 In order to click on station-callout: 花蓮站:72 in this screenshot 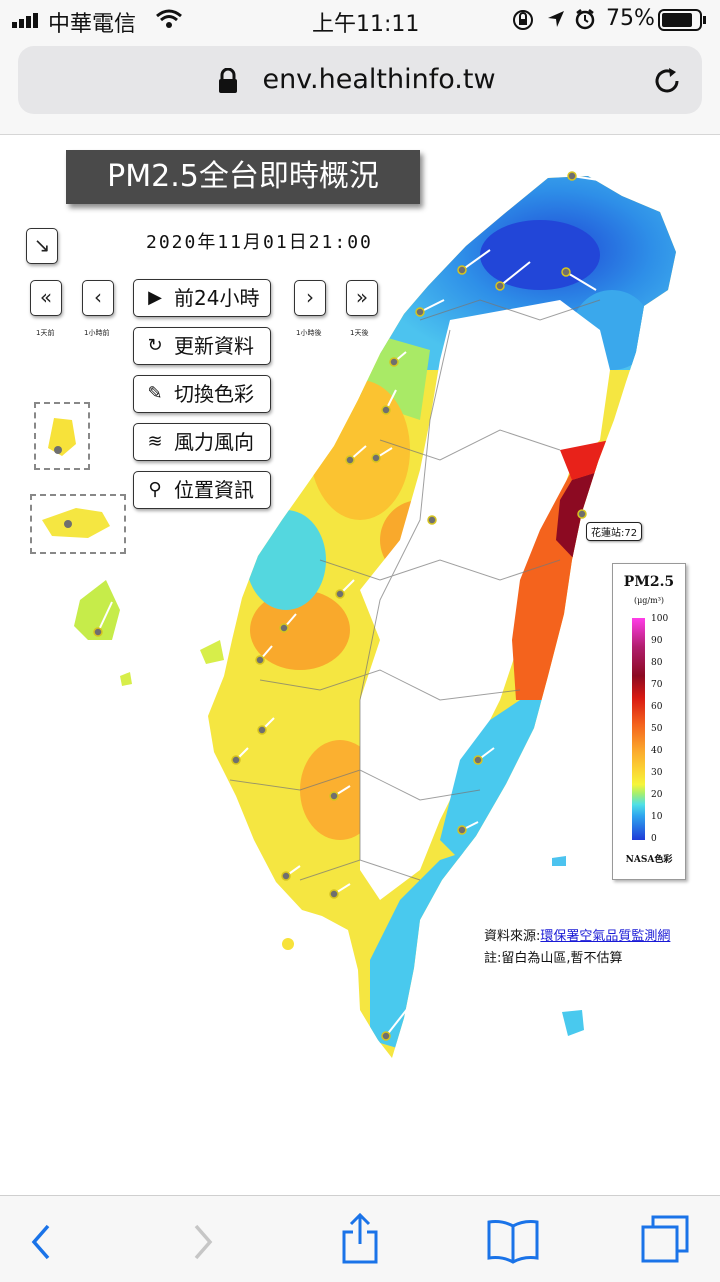, I will do `click(614, 531)`.